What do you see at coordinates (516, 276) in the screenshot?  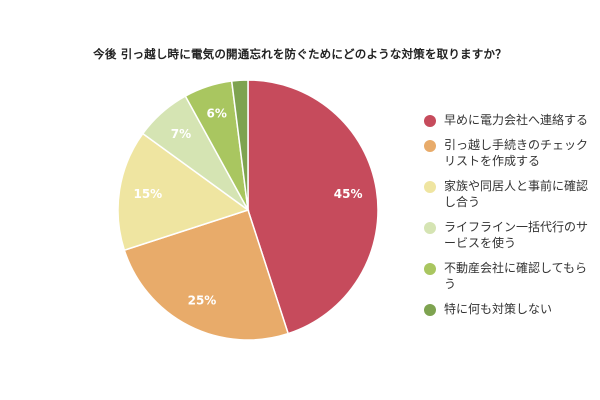 I see `legend-label: 不動産会社に確認してもら う` at bounding box center [516, 276].